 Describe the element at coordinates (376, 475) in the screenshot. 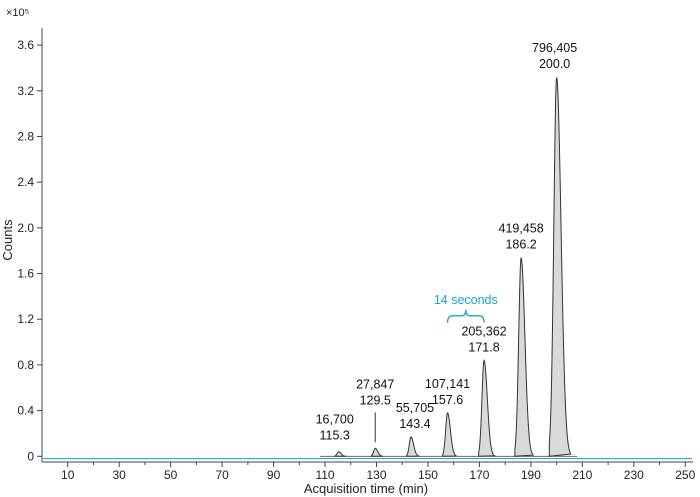

I see `x-tick-label: 130` at that location.